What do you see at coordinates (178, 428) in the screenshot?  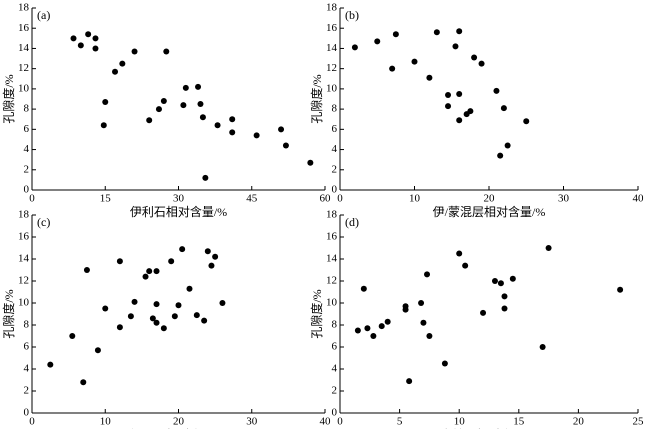 I see `x-axis-label: 绿泥石相对含量/%` at bounding box center [178, 428].